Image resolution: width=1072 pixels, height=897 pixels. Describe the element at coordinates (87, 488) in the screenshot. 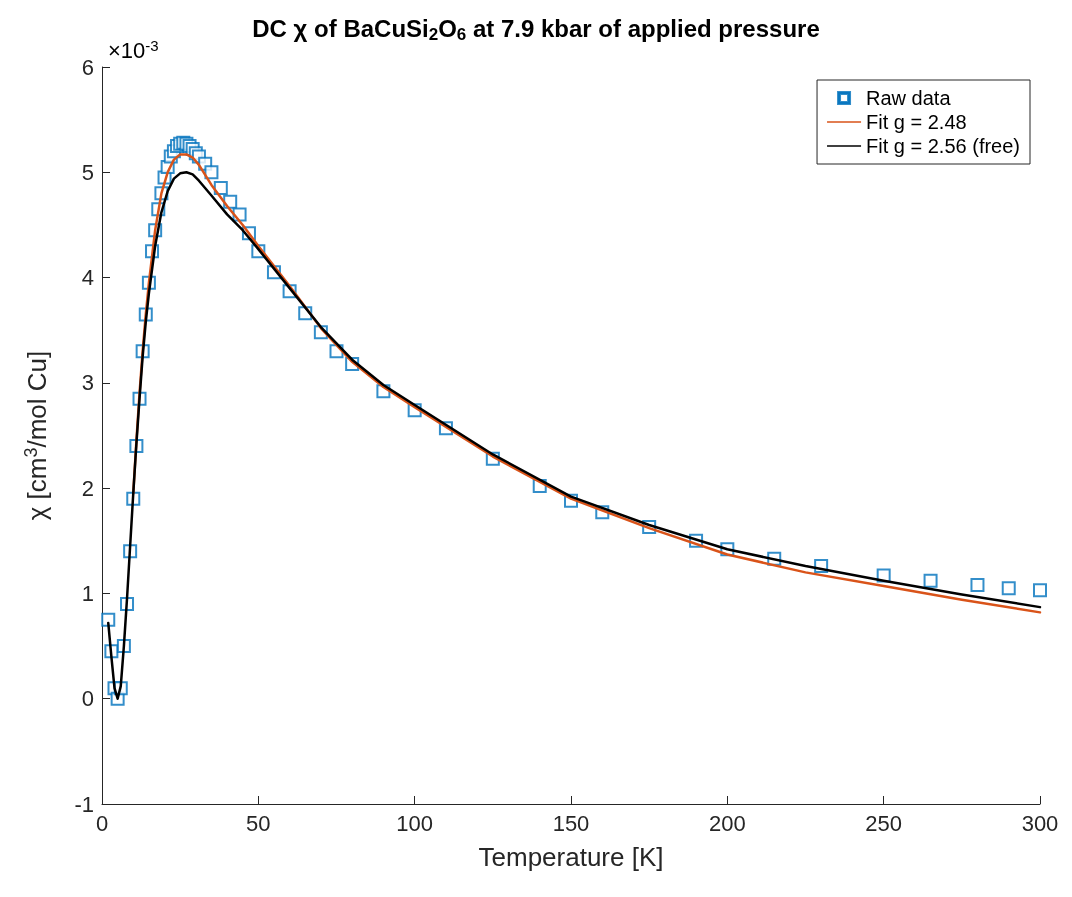

I see `y-tick-label: 2` at that location.